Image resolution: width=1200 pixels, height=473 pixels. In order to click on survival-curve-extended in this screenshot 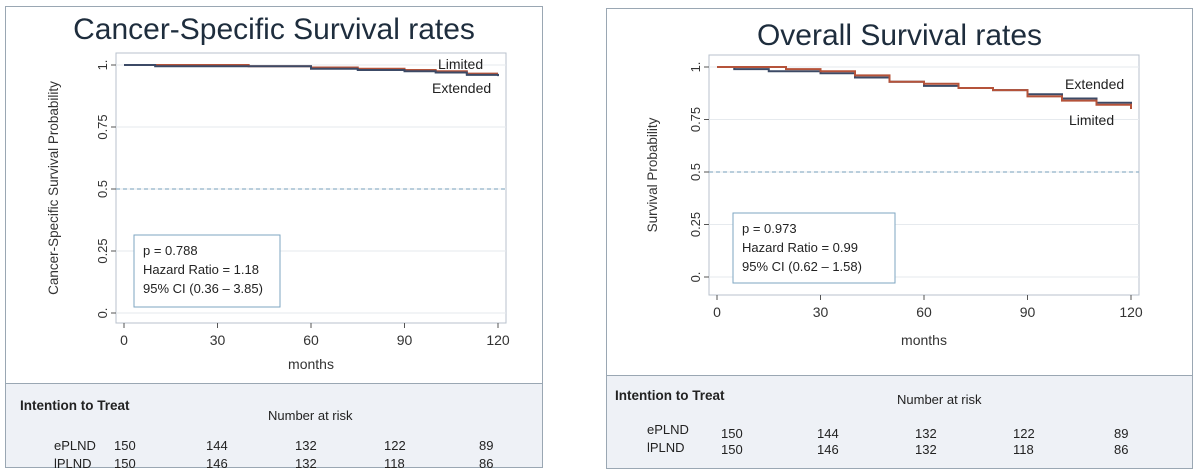, I will do `click(311, 70)`.